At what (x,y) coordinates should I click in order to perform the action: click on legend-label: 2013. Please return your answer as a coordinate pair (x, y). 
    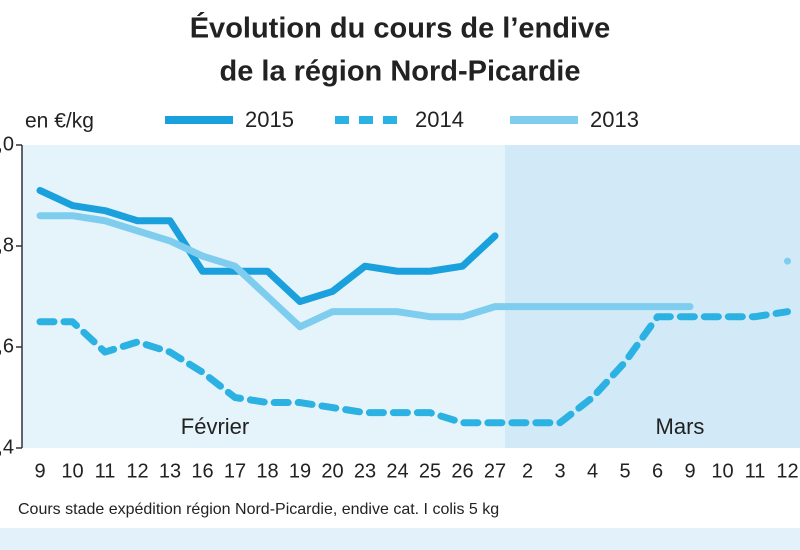
    Looking at the image, I should click on (614, 119).